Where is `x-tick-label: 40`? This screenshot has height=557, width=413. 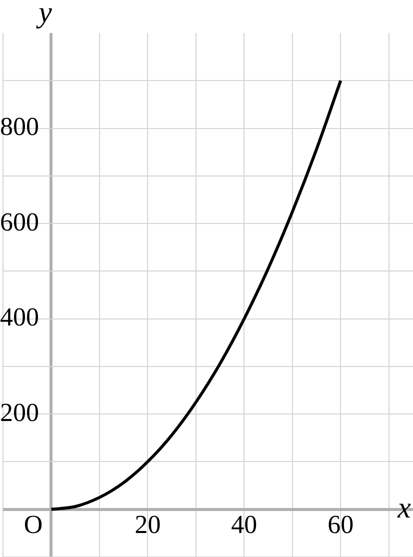 x-tick-label: 40 is located at coordinates (244, 525).